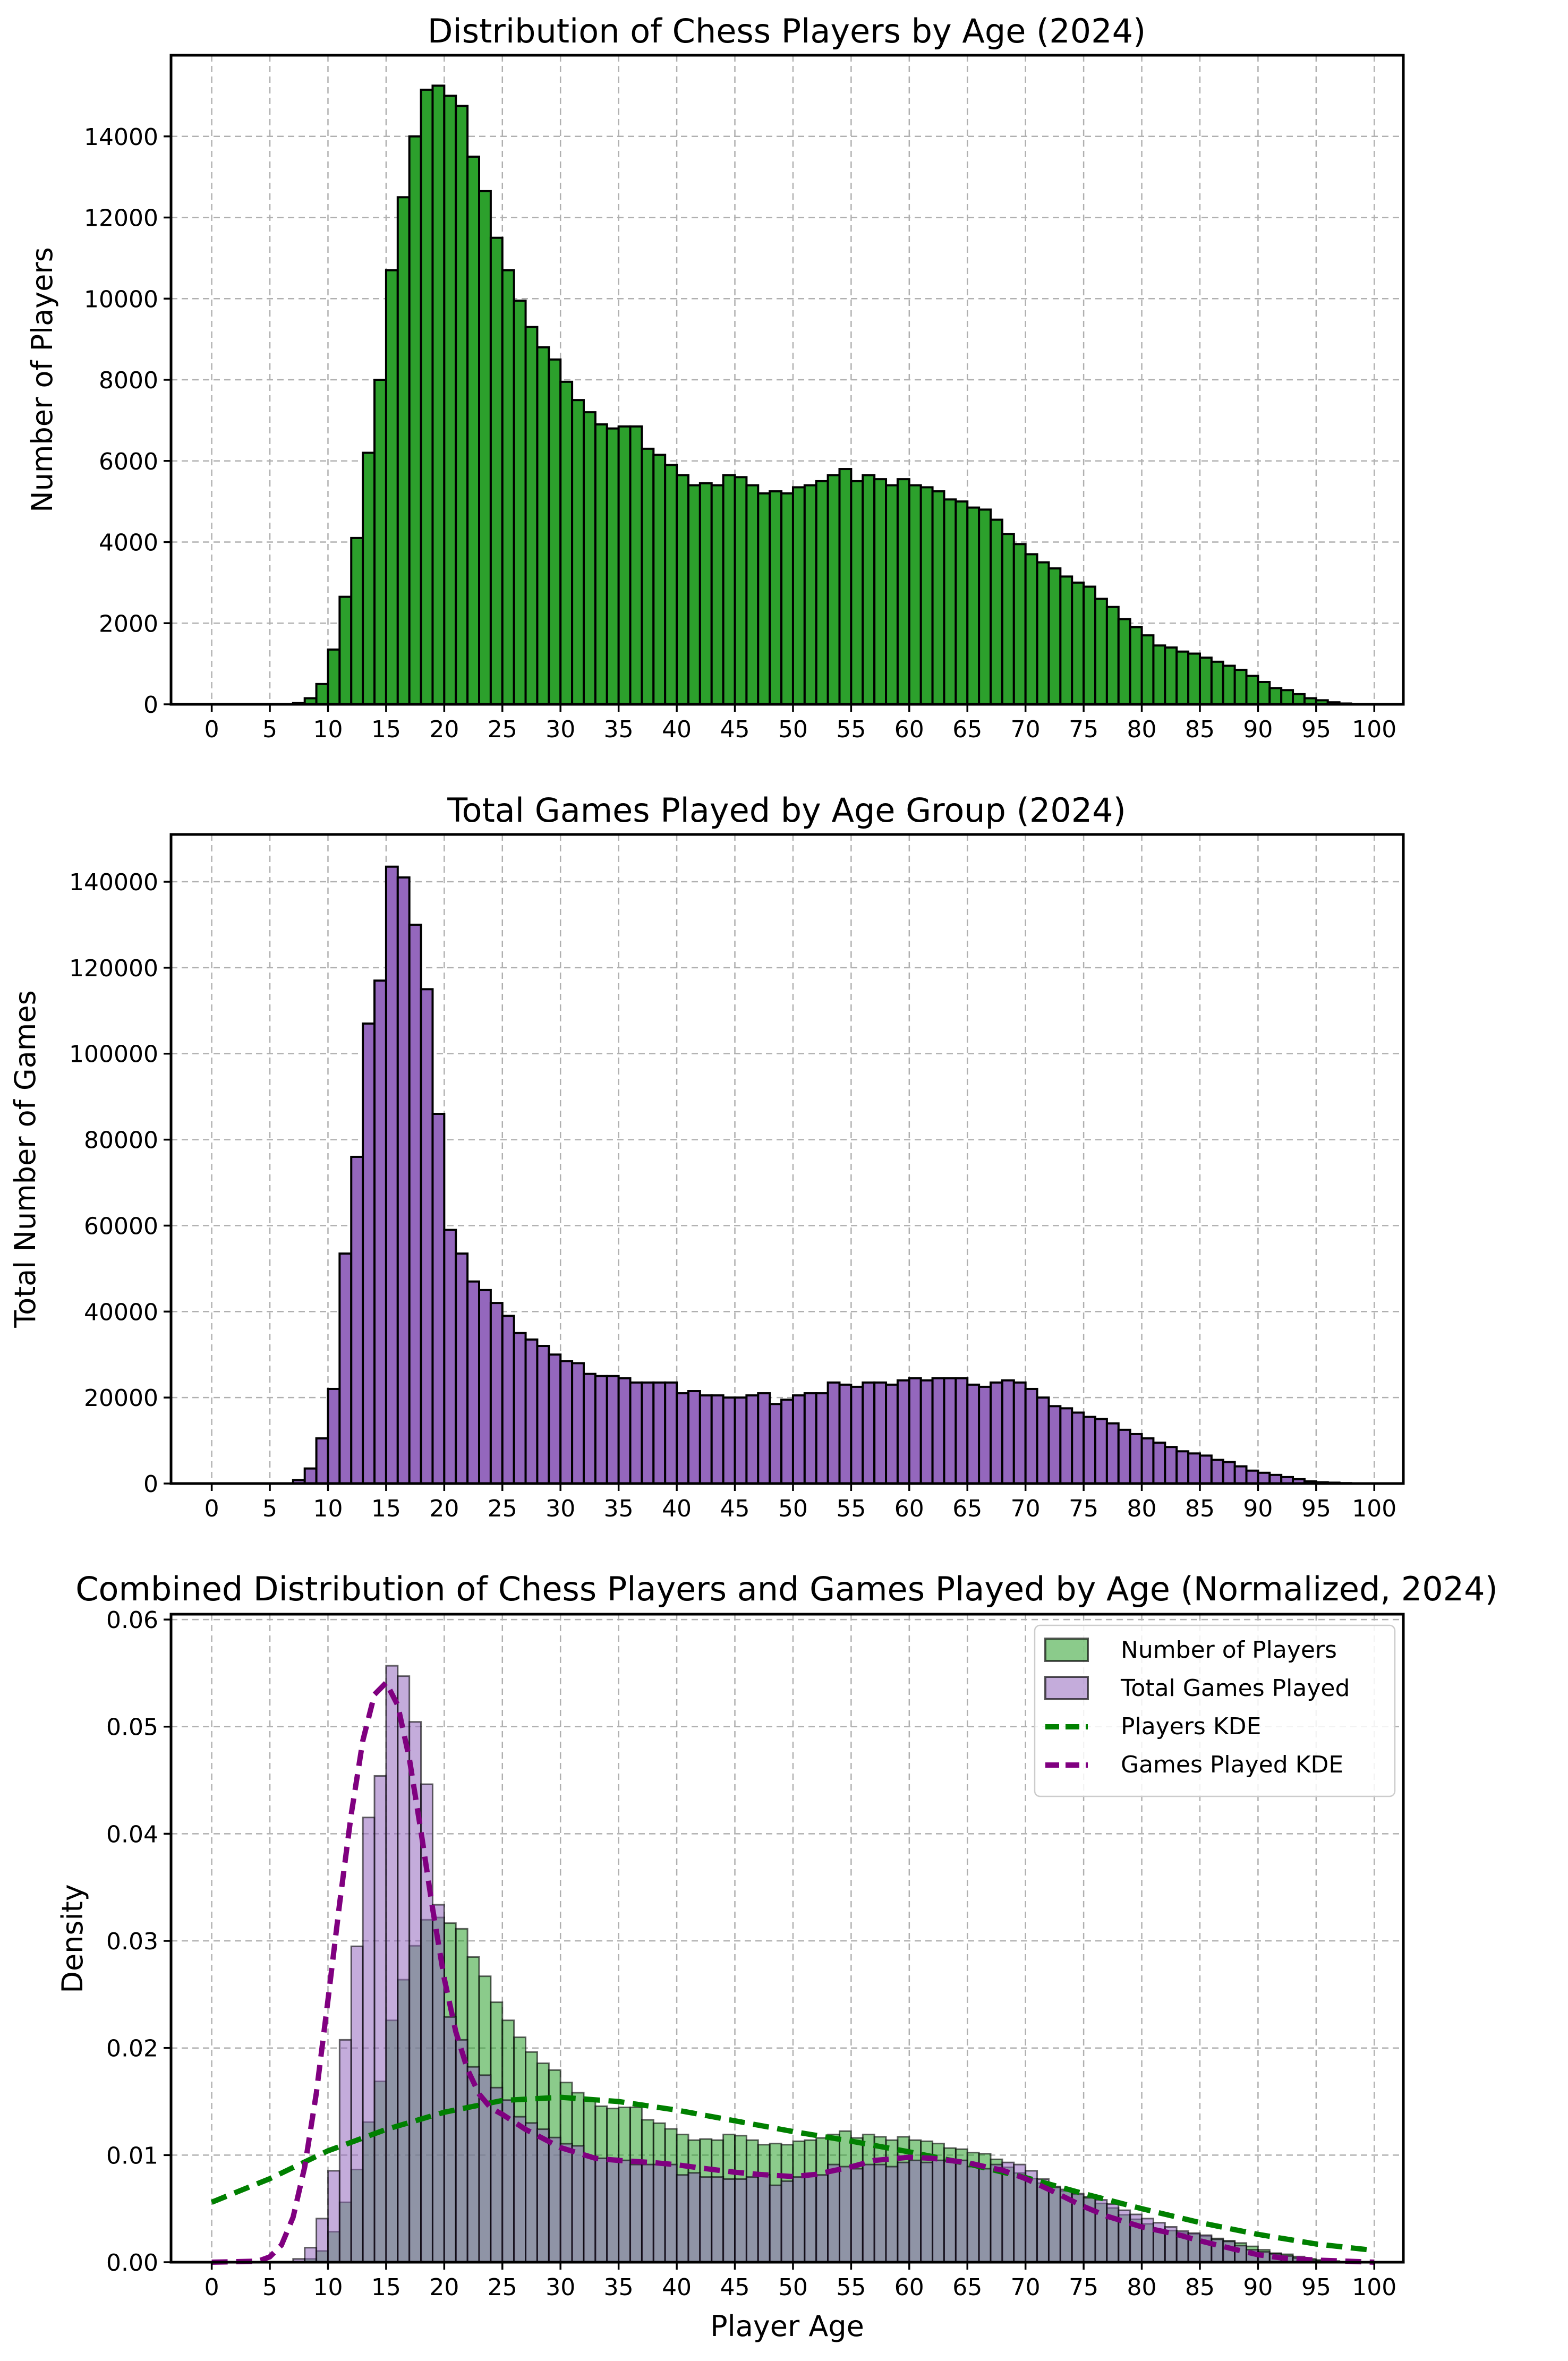  Describe the element at coordinates (127, 421) in the screenshot. I see `players-chart-y-ticks: 0 2000 4000 6000 8000 10000 12000 14000` at that location.